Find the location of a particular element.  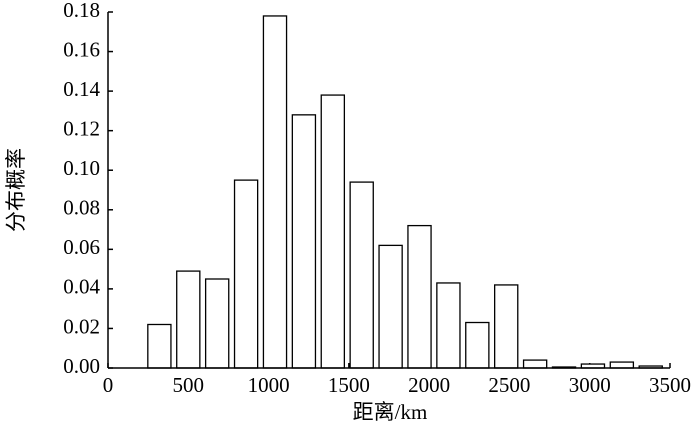

y-tick-label: 0.04 is located at coordinates (81, 287).